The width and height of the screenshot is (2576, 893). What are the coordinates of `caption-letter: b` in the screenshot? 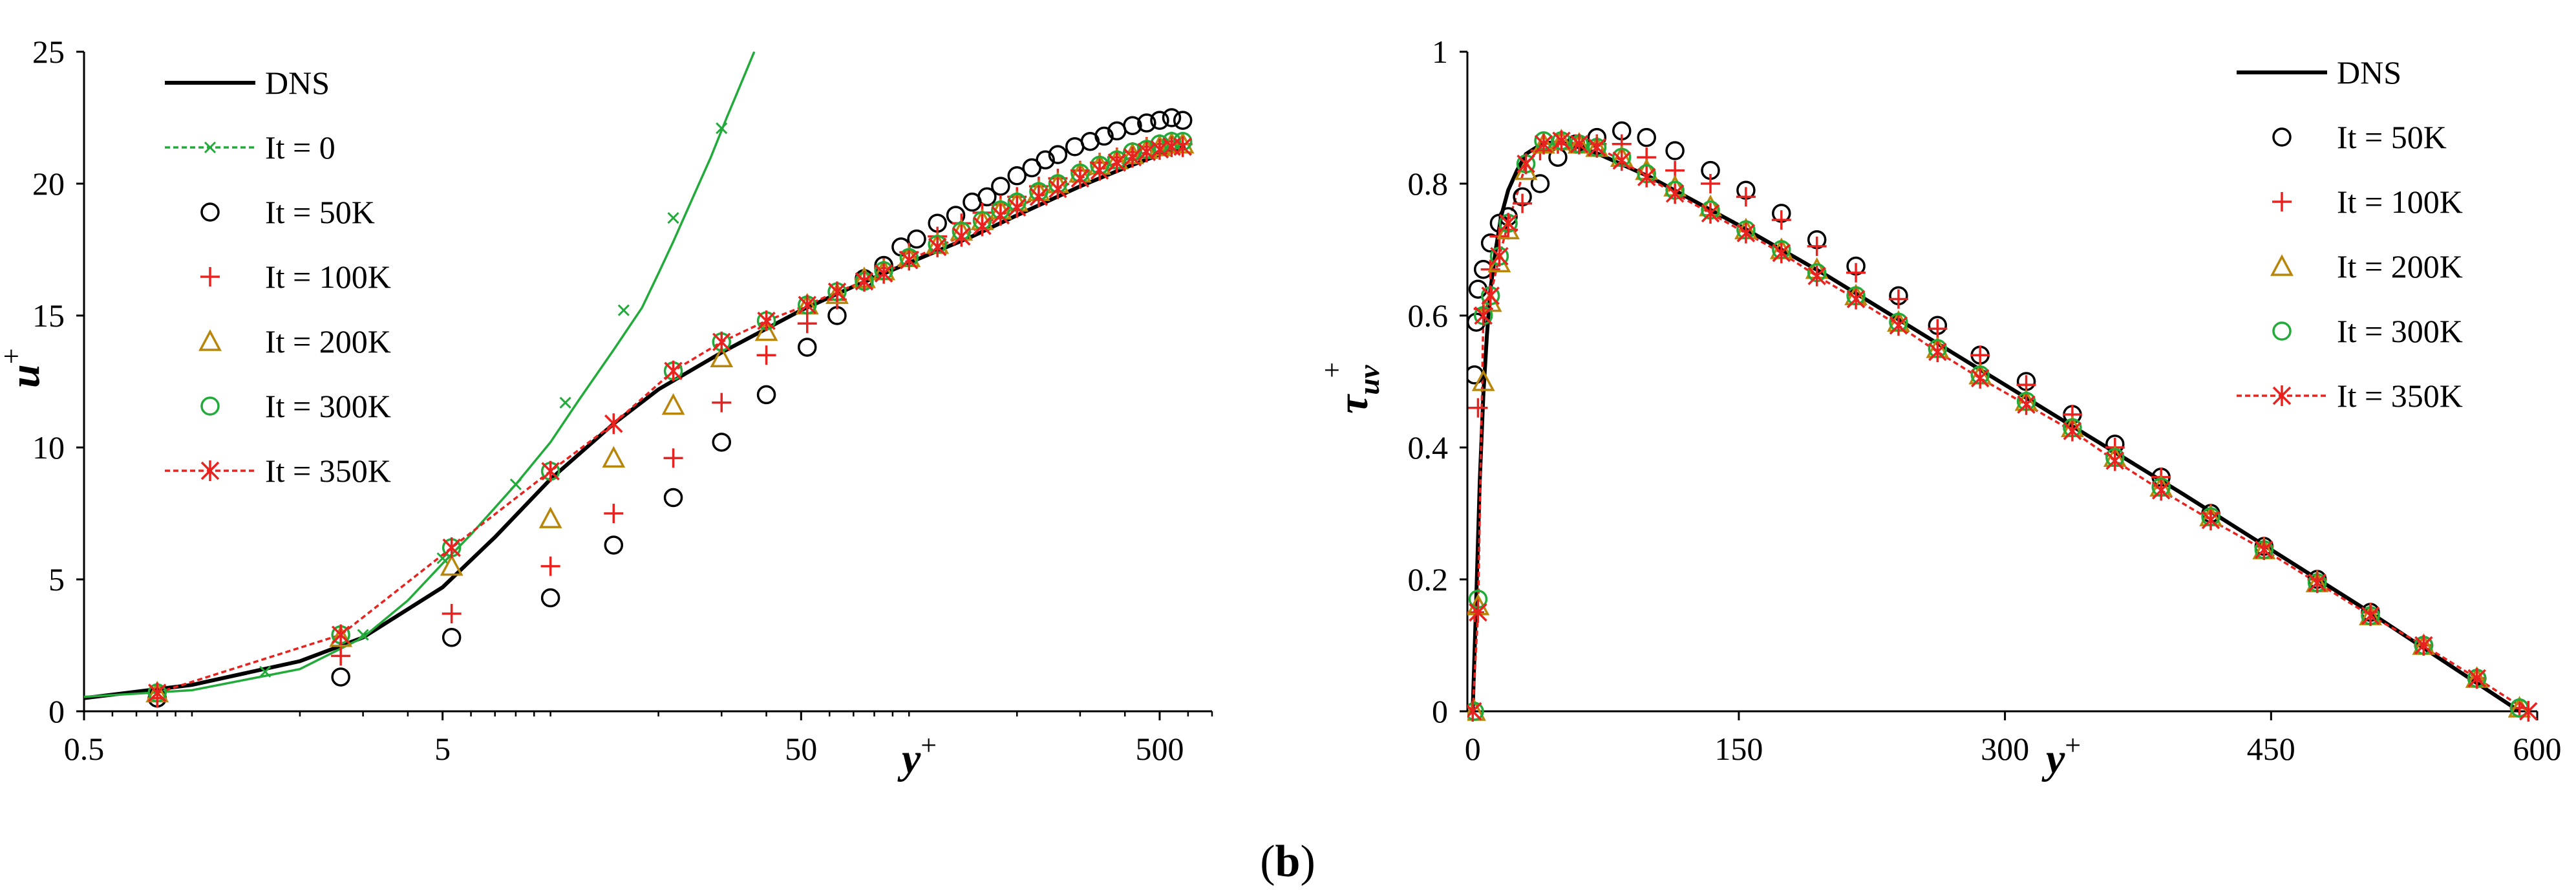 It's located at (1288, 862).